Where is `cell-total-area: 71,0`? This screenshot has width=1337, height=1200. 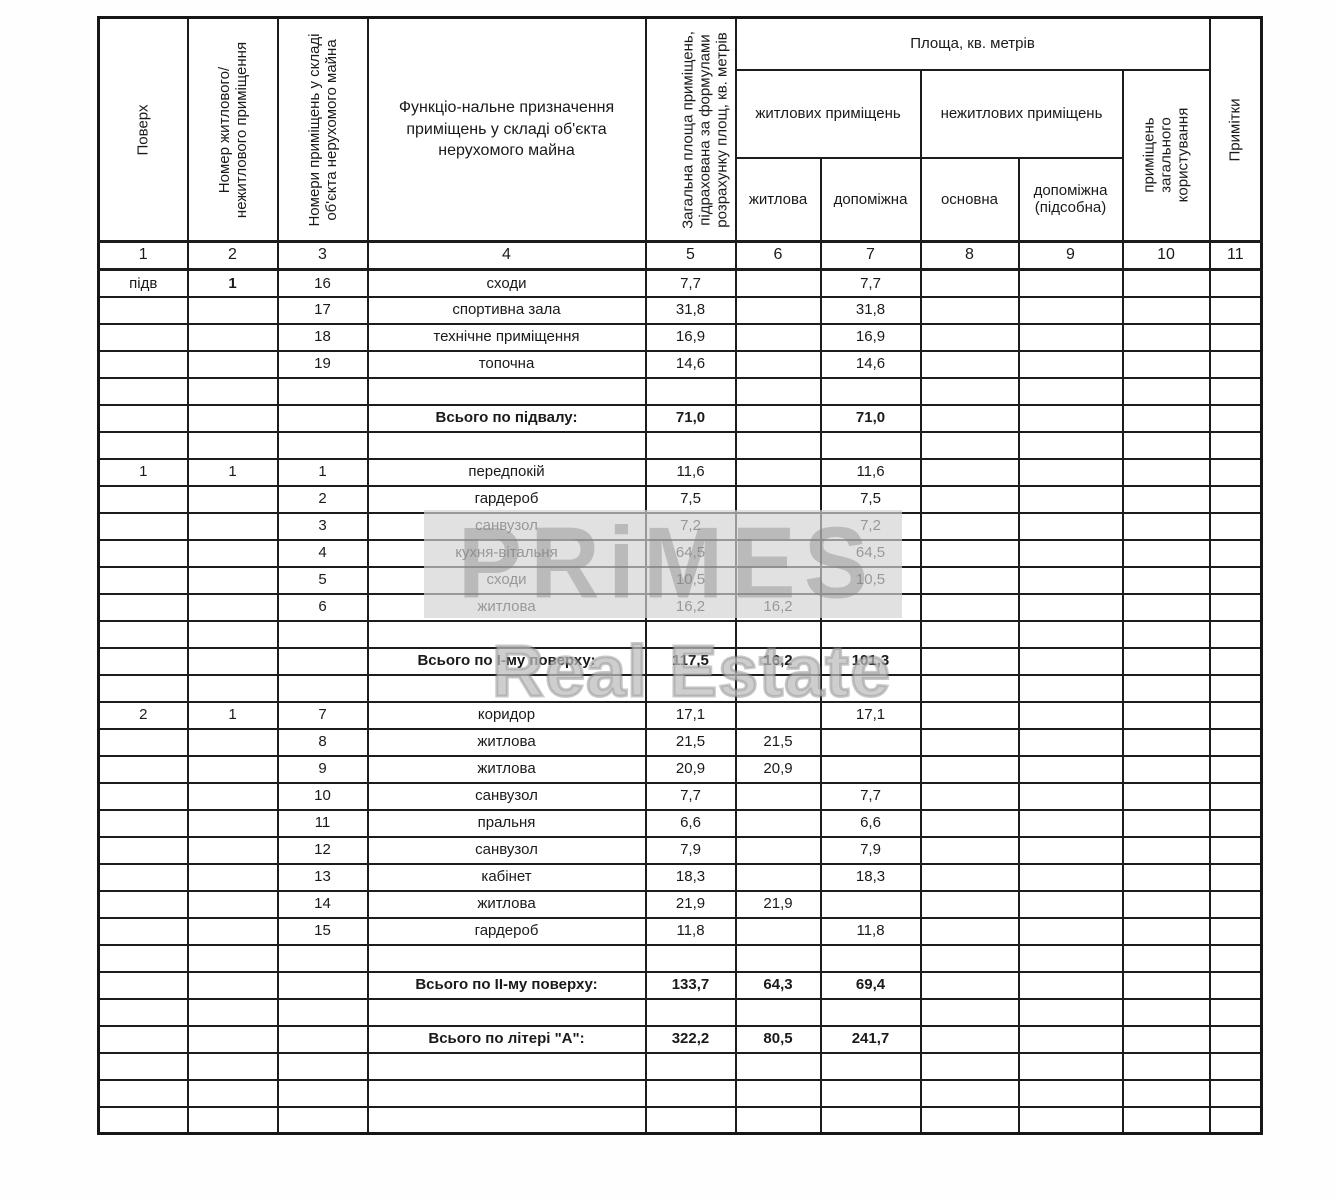
cell-total-area: 71,0 is located at coordinates (690, 418).